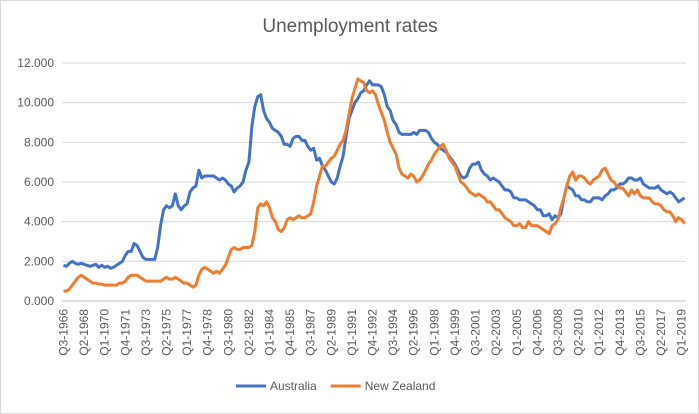 Image resolution: width=699 pixels, height=414 pixels. What do you see at coordinates (496, 332) in the screenshot?
I see `x-tick-label: Q2-2003` at bounding box center [496, 332].